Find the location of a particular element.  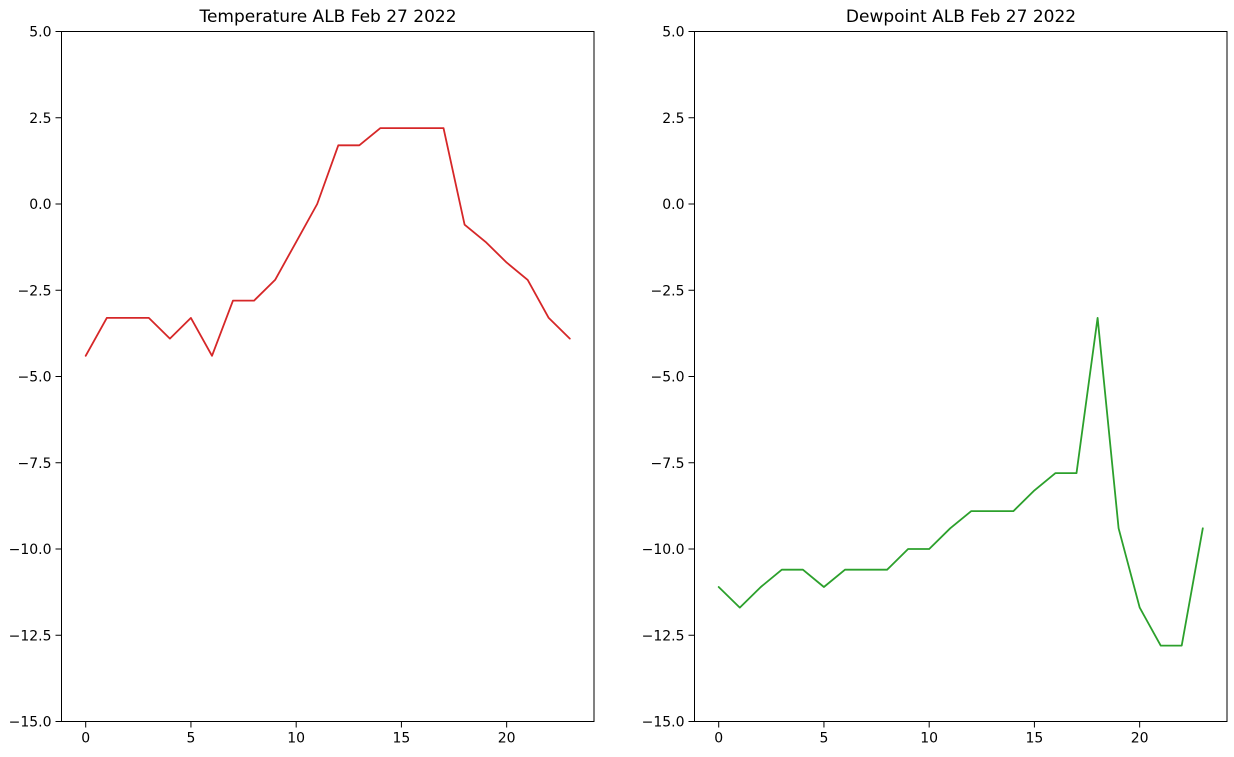

chart-title-dewpoint: Dewpoint ALB Feb 27 2022 is located at coordinates (961, 17).